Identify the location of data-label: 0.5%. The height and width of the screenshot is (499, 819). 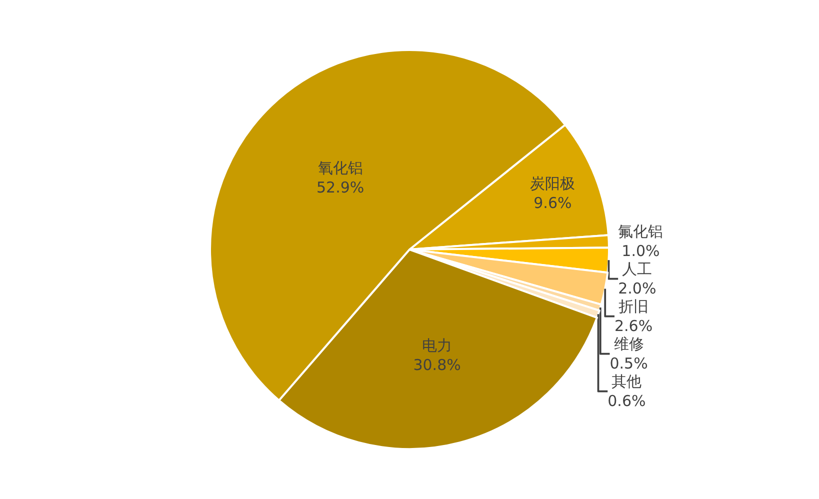
(629, 363).